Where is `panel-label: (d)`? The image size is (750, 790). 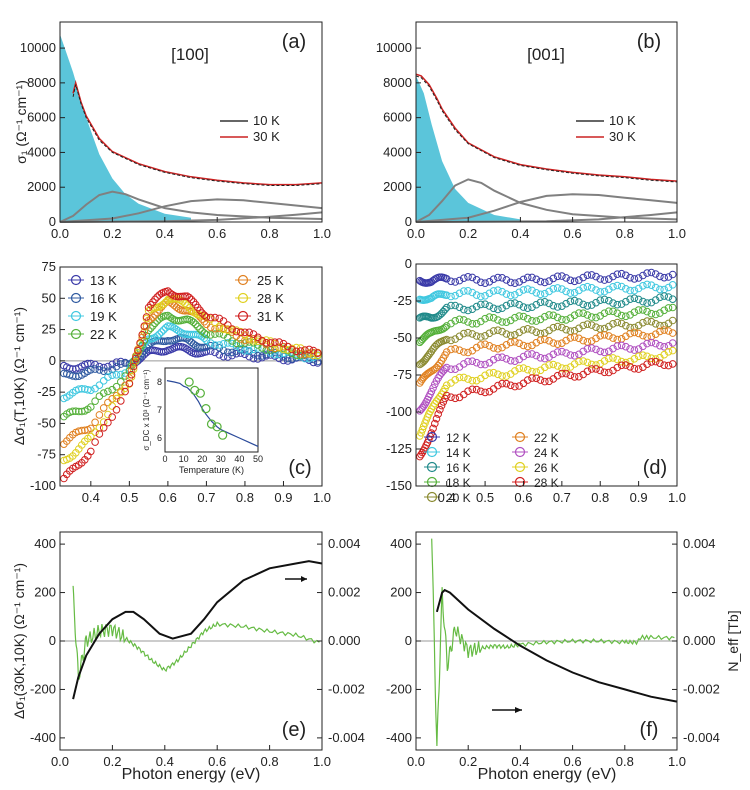
panel-label: (d) is located at coordinates (655, 468).